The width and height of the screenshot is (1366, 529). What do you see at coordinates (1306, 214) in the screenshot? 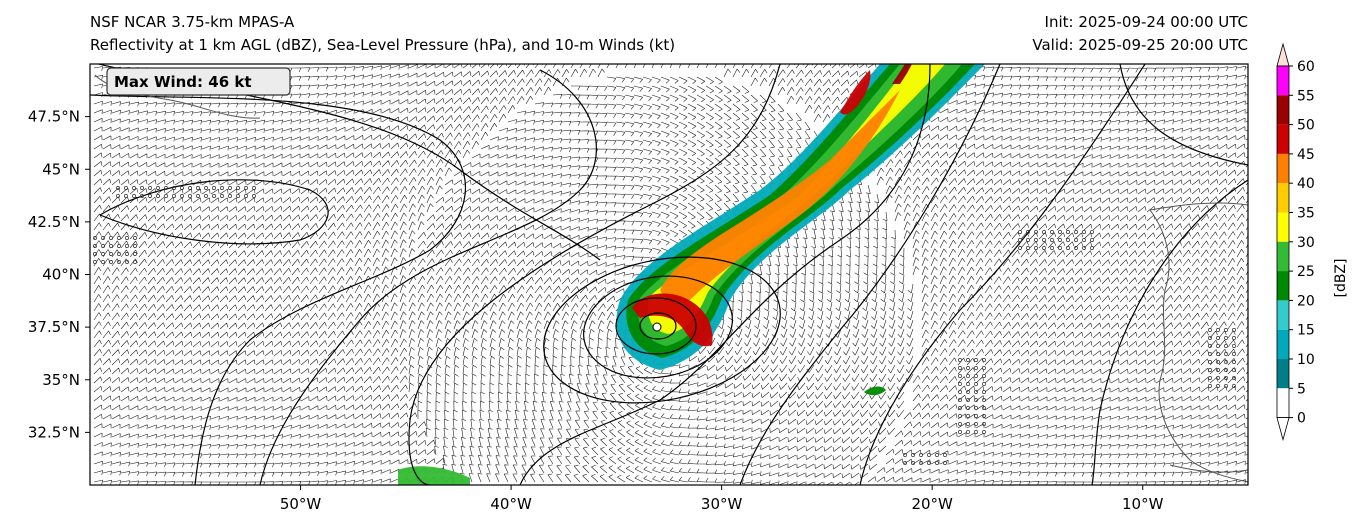
I see `colorbar-tick-label: 35` at bounding box center [1306, 214].